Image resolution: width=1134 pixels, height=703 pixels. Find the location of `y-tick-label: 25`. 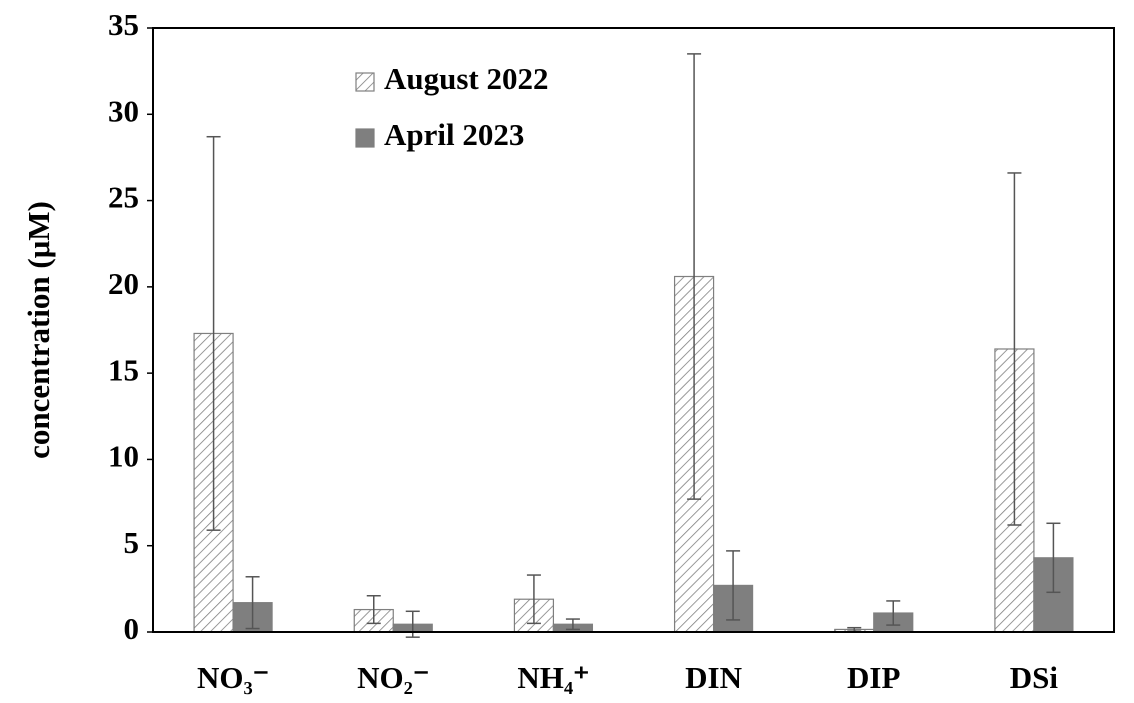

y-tick-label: 25 is located at coordinates (123, 197).